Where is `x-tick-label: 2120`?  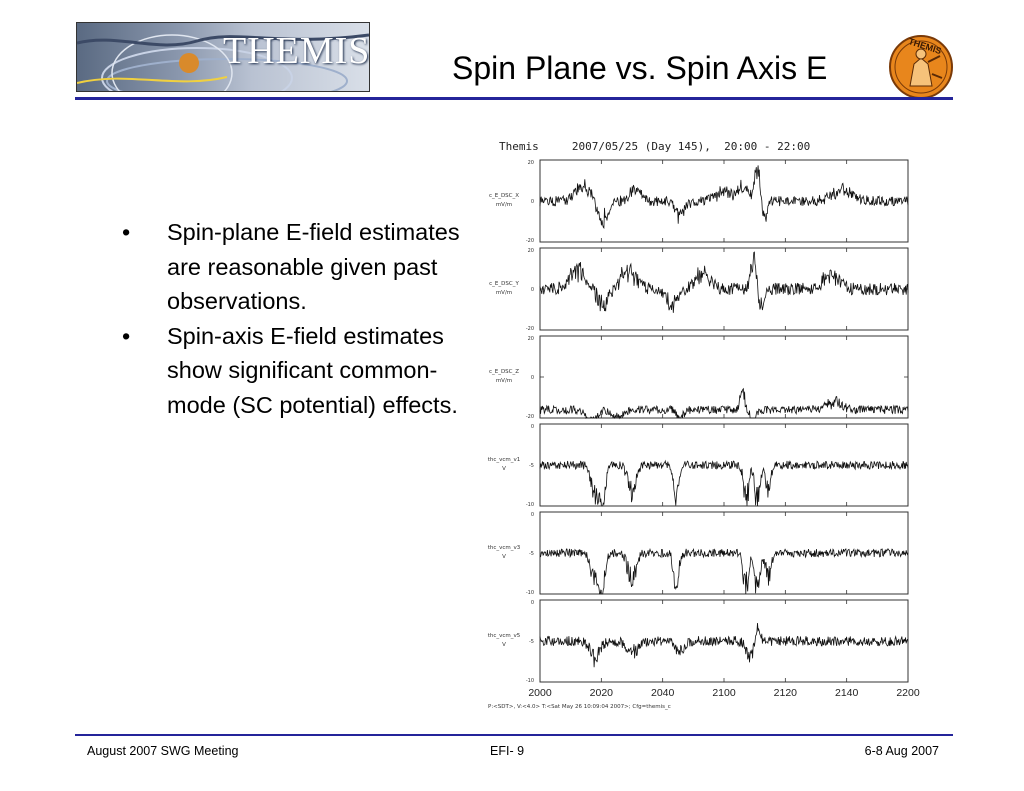 x-tick-label: 2120 is located at coordinates (786, 693).